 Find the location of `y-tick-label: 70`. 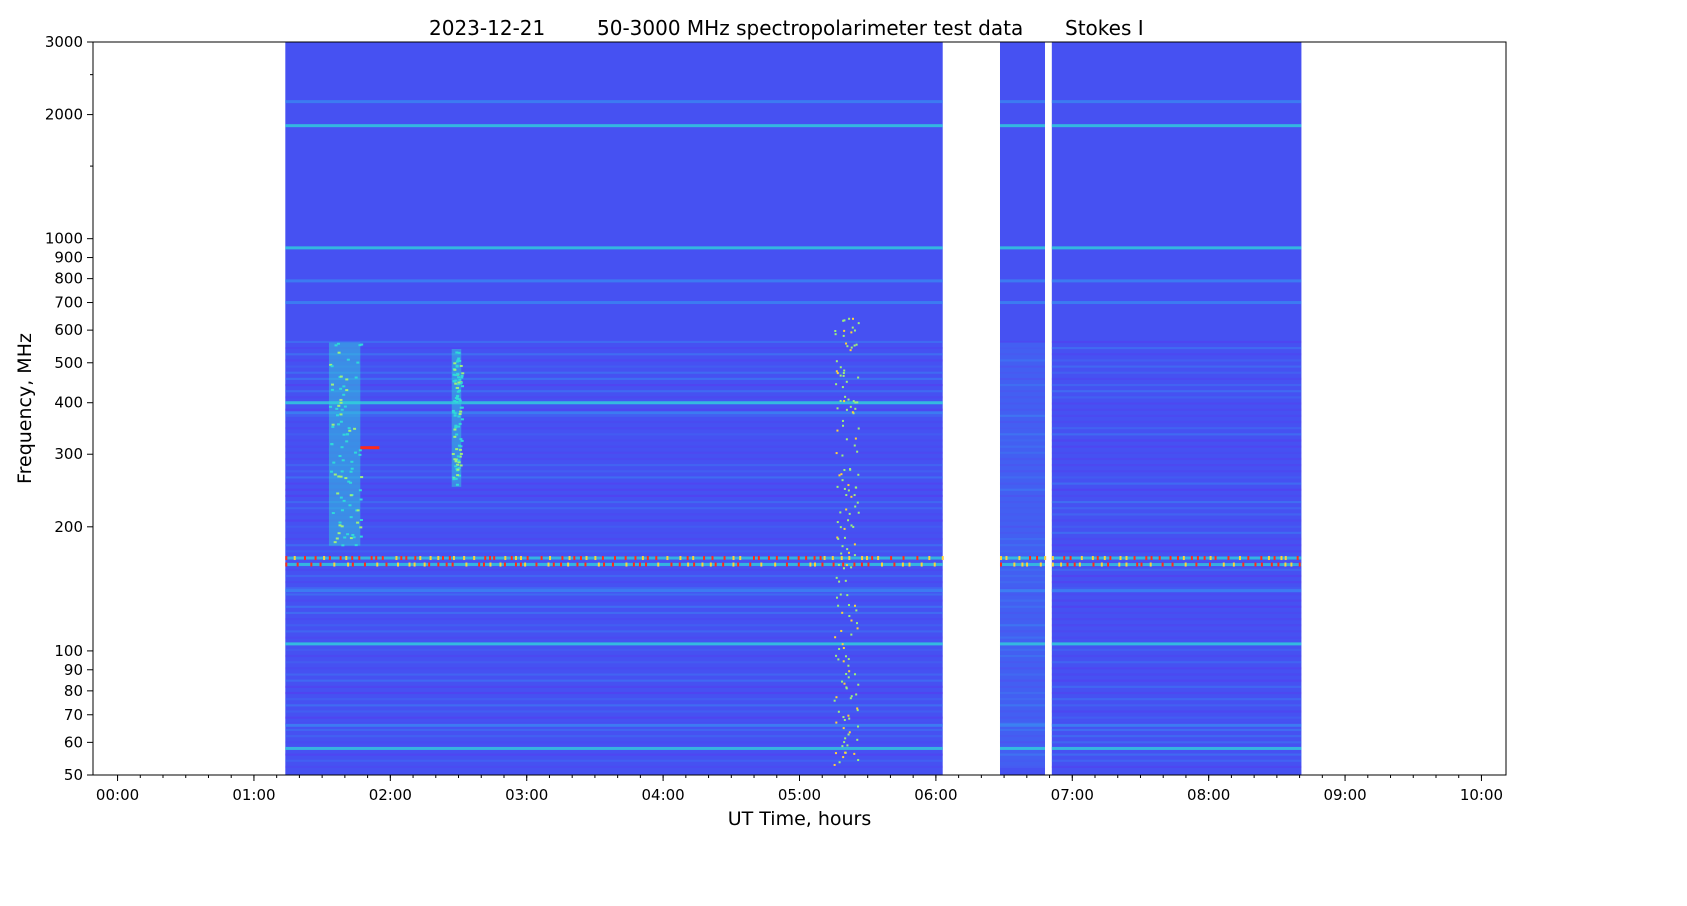

y-tick-label: 70 is located at coordinates (73, 715).